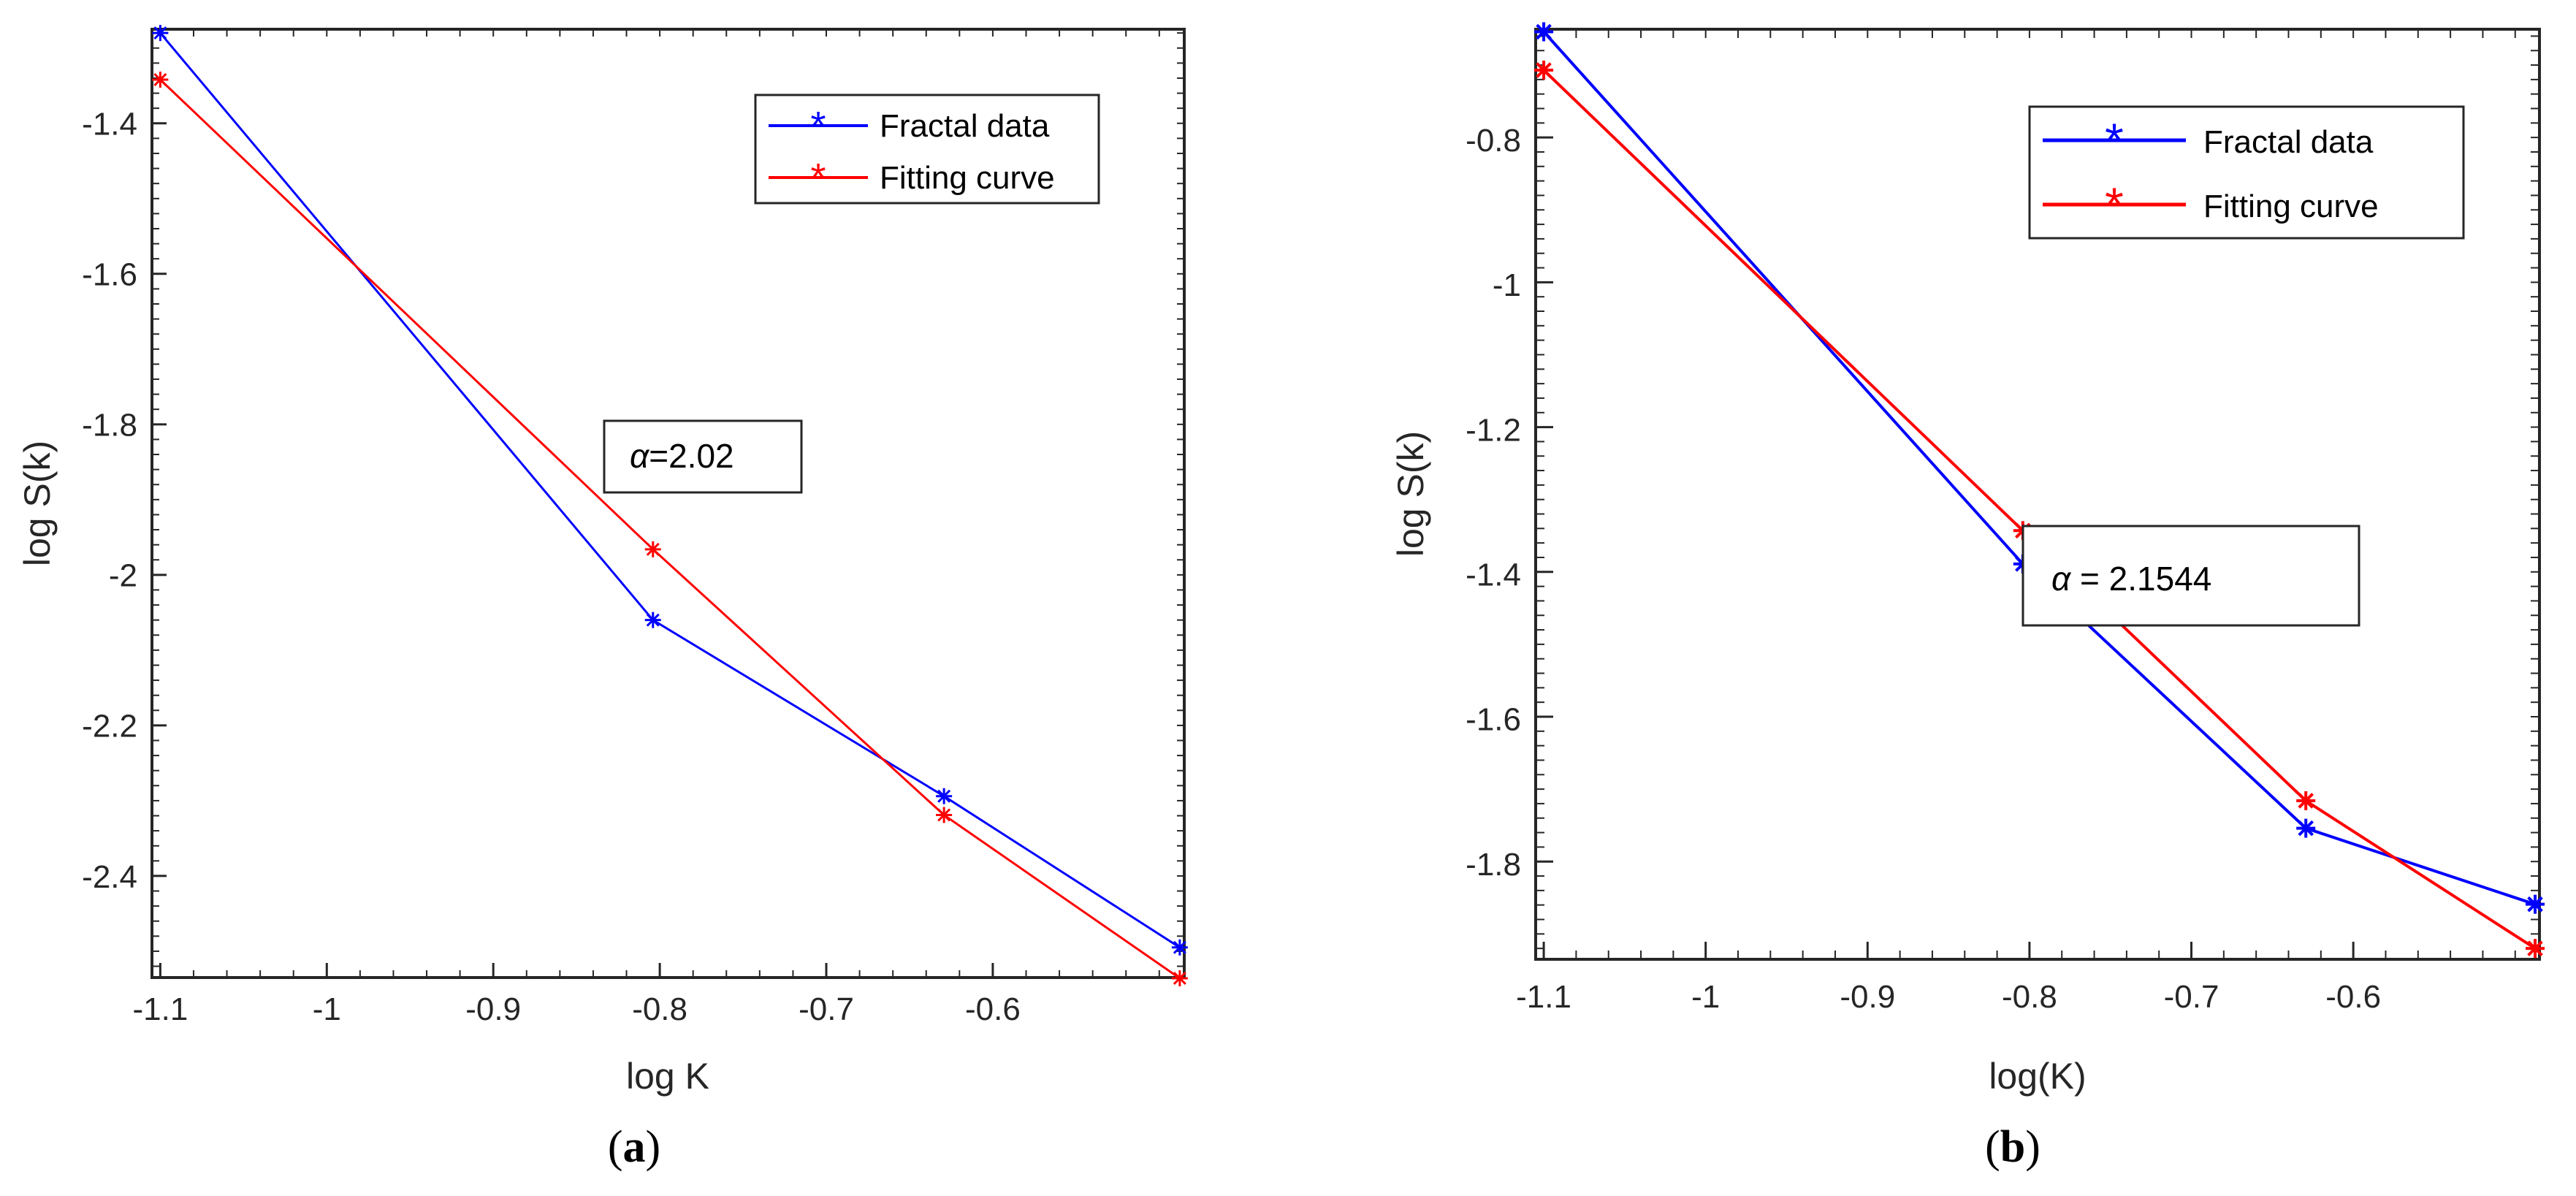 This screenshot has height=1196, width=2576. I want to click on y-tick-label: -2.4, so click(110, 877).